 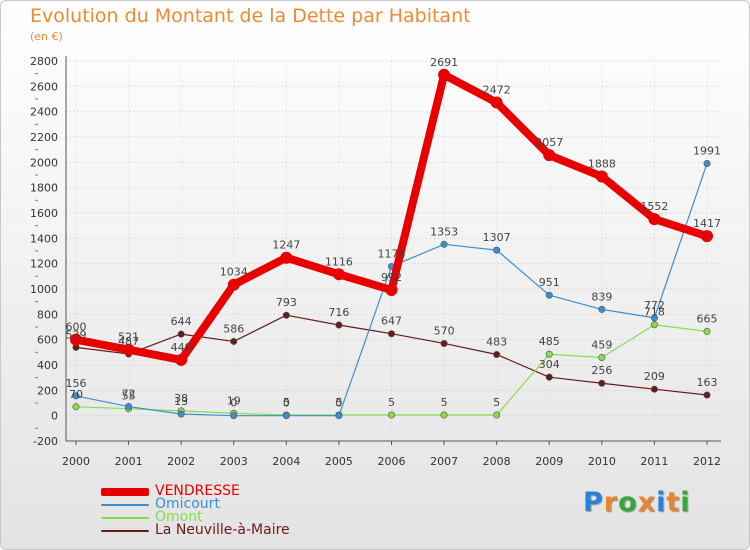 What do you see at coordinates (44, 213) in the screenshot?
I see `y-tick-label: 1600` at bounding box center [44, 213].